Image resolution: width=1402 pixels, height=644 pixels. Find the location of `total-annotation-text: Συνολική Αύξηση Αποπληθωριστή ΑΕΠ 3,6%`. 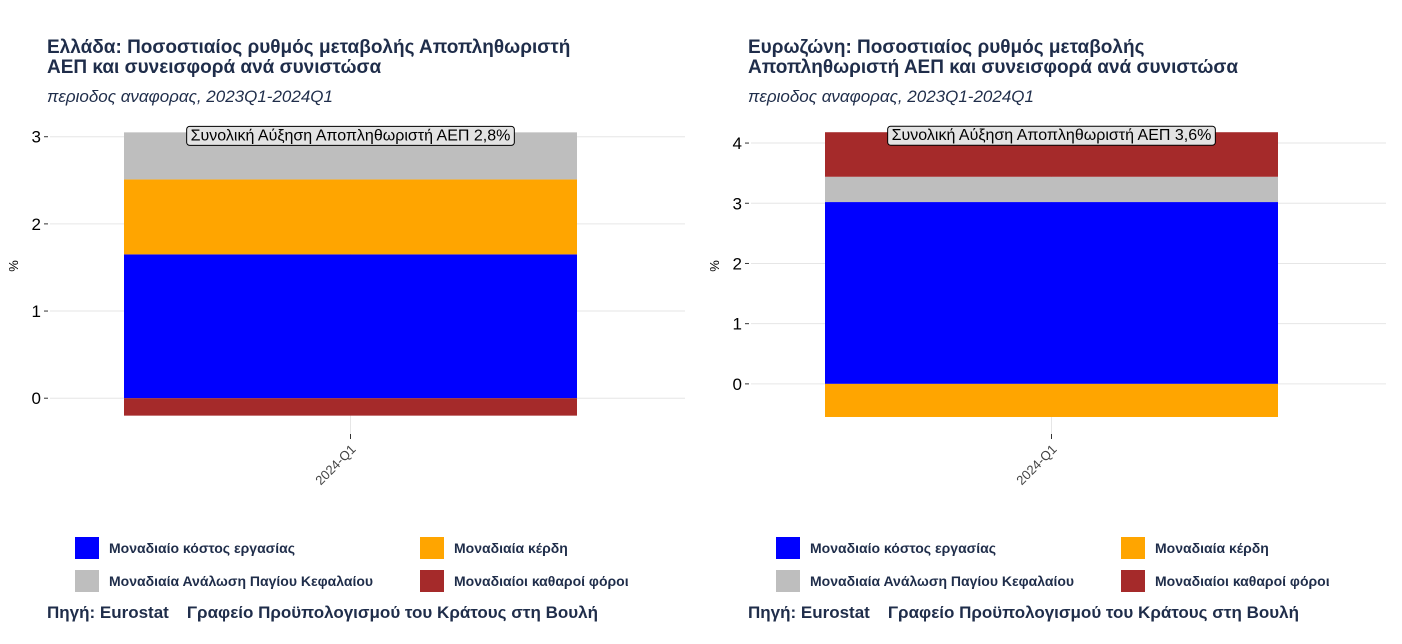

total-annotation-text: Συνολική Αύξηση Αποπληθωριστή ΑΕΠ 3,6% is located at coordinates (1052, 135).